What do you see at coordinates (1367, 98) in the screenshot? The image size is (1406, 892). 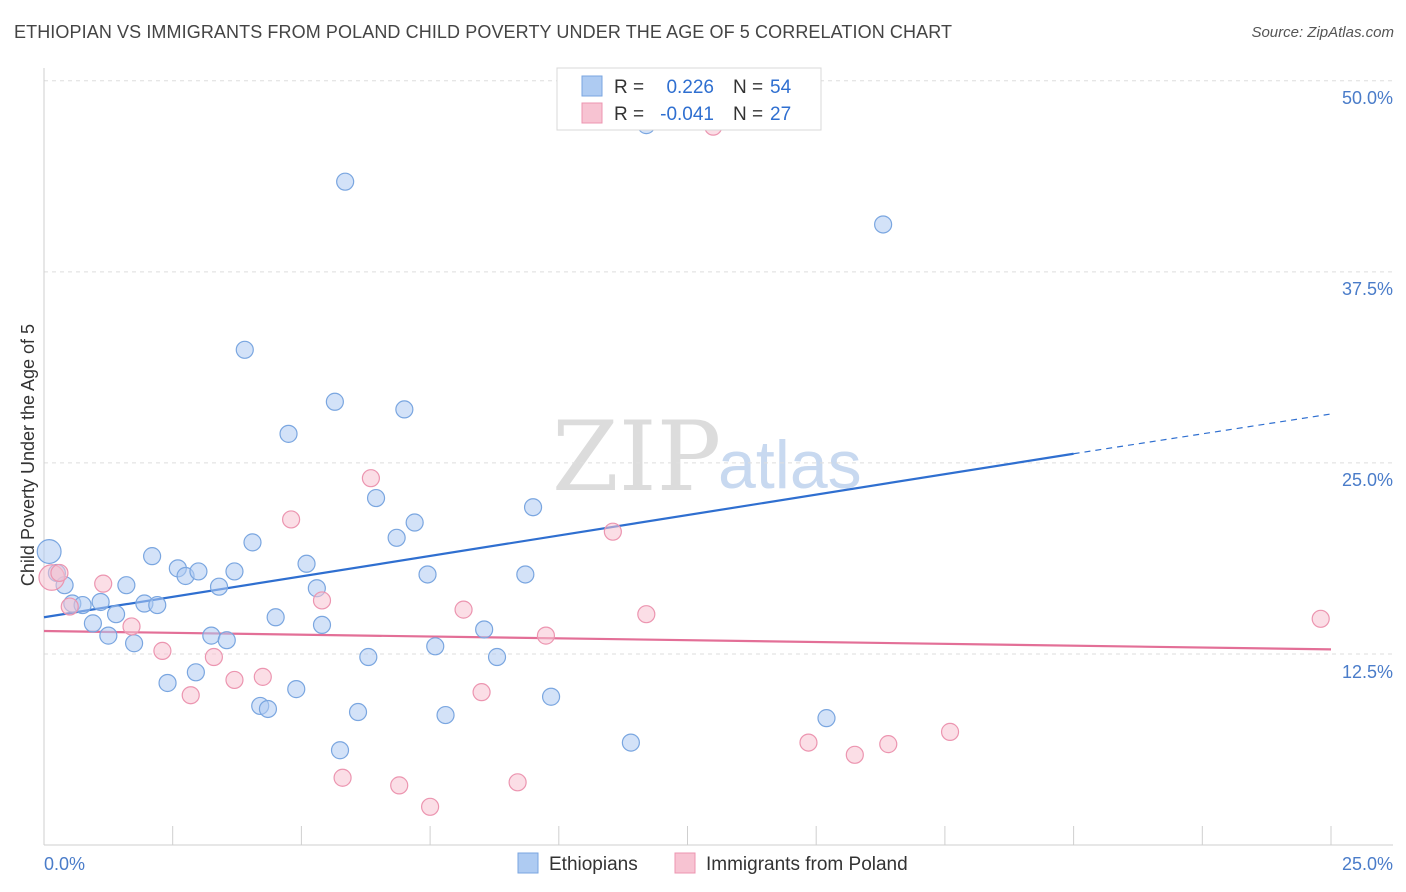 I see `y-tick-label-50: 50.0%` at bounding box center [1367, 98].